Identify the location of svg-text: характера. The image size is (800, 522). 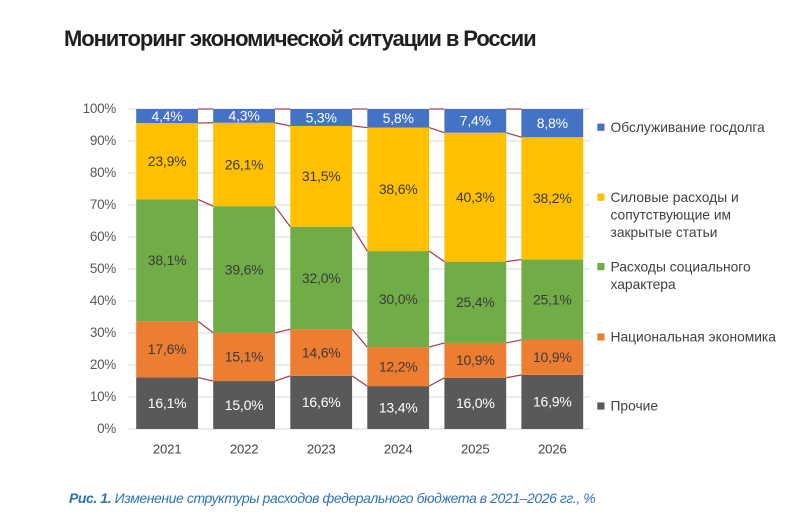
(643, 284).